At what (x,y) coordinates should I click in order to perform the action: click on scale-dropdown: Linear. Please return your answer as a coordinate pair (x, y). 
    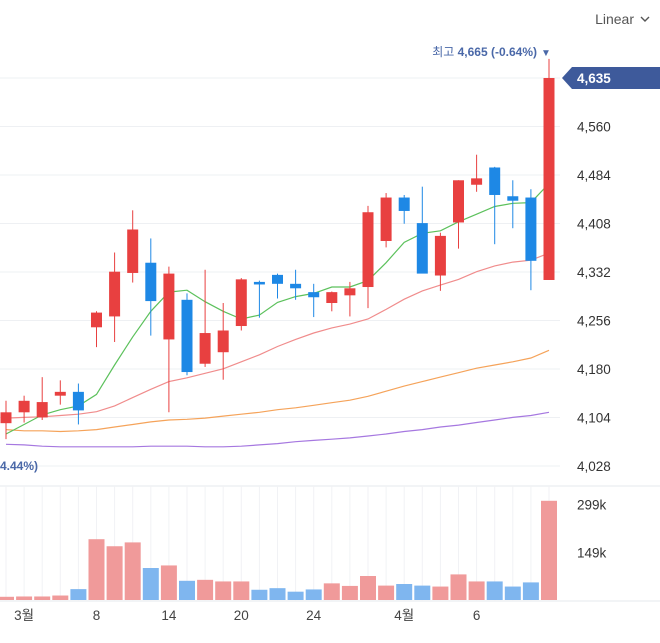
    Looking at the image, I should click on (622, 19).